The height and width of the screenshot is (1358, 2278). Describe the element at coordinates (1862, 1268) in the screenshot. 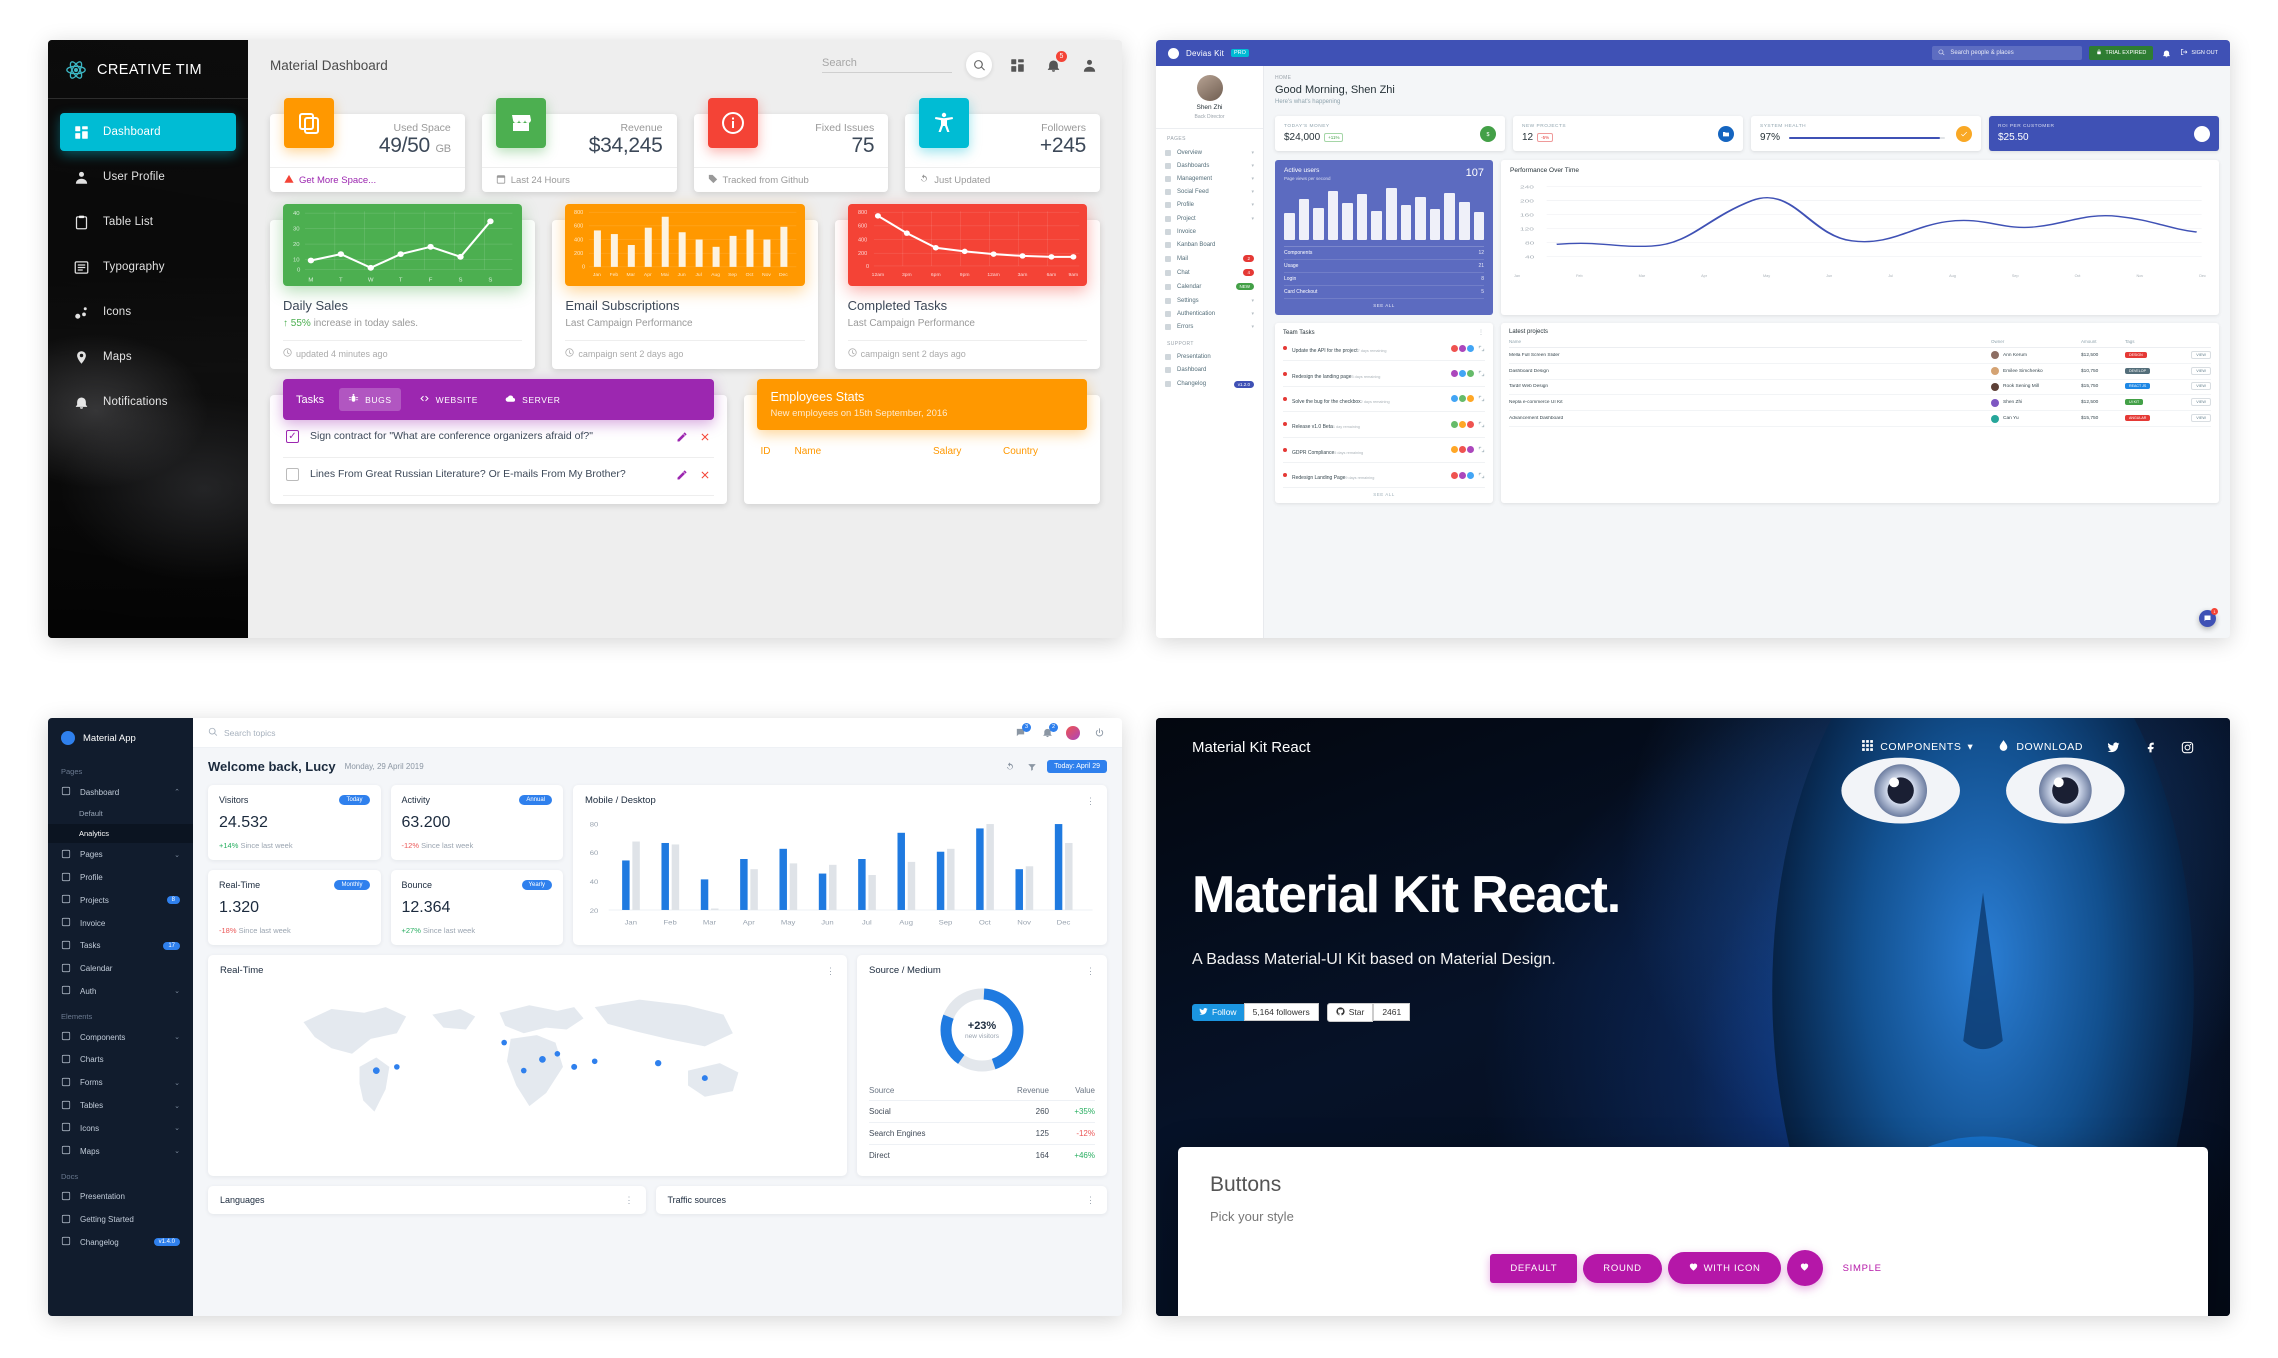

I see `simple-button: SIMPLE` at that location.